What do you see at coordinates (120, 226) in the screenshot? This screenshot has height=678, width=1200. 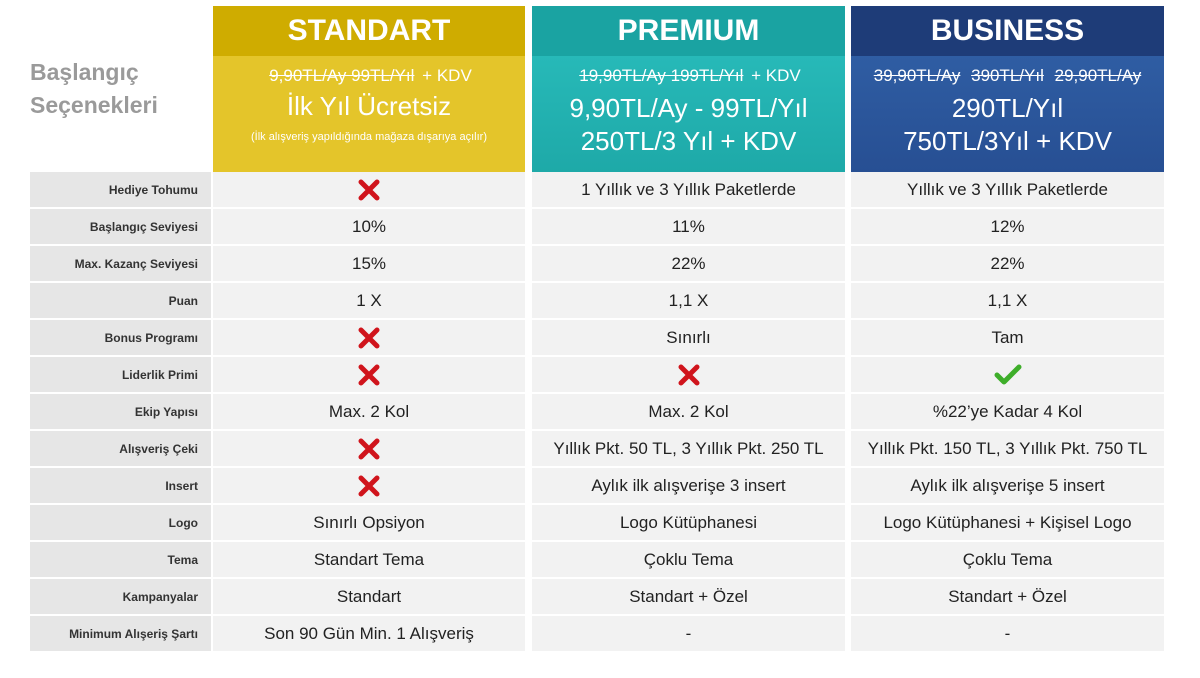 I see `row-label: Başlangıç Seviyesi` at bounding box center [120, 226].